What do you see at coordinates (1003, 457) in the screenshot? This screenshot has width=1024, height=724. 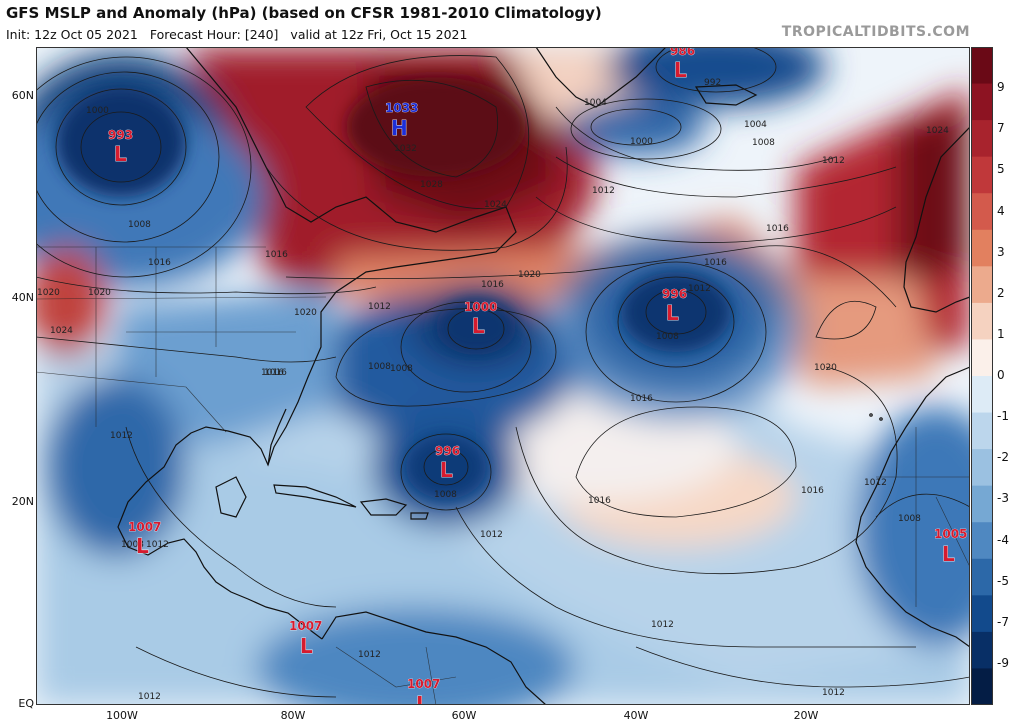 I see `colorbar-label: -2` at bounding box center [1003, 457].